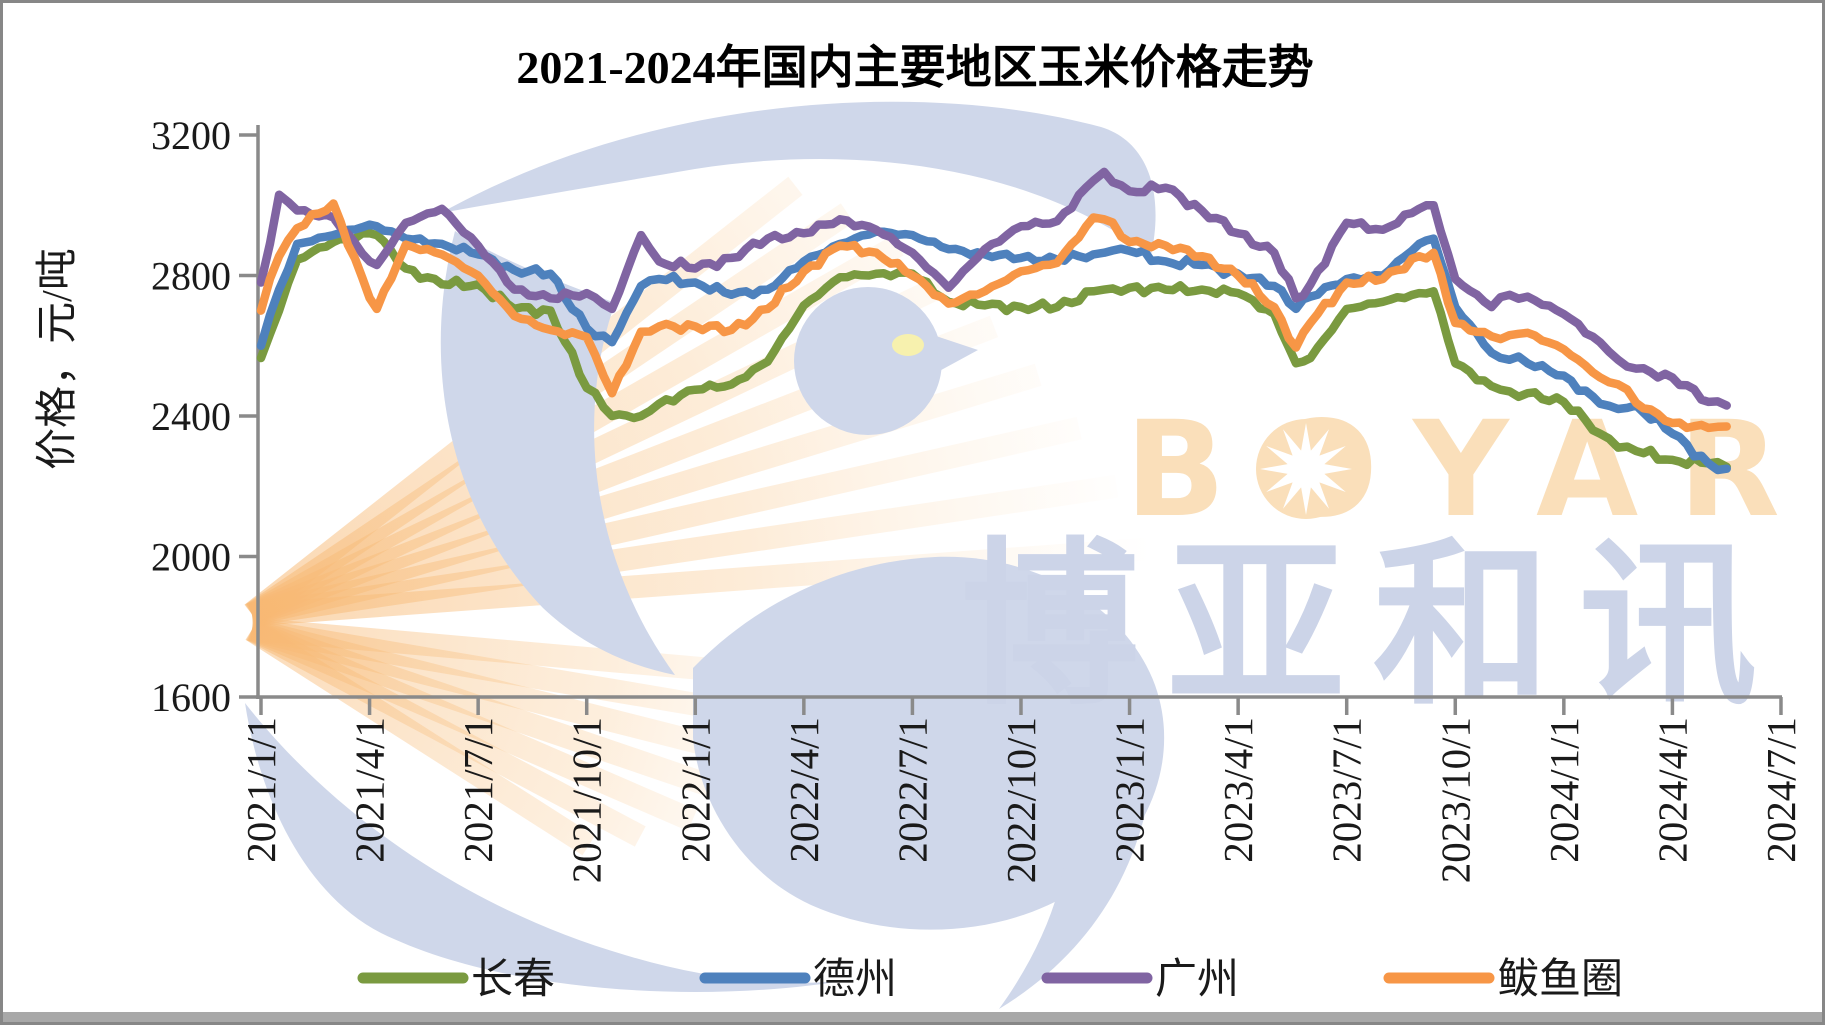 This screenshot has width=1825, height=1025. What do you see at coordinates (1455, 800) in the screenshot?
I see `x-tick-label: 2023/10/1` at bounding box center [1455, 800].